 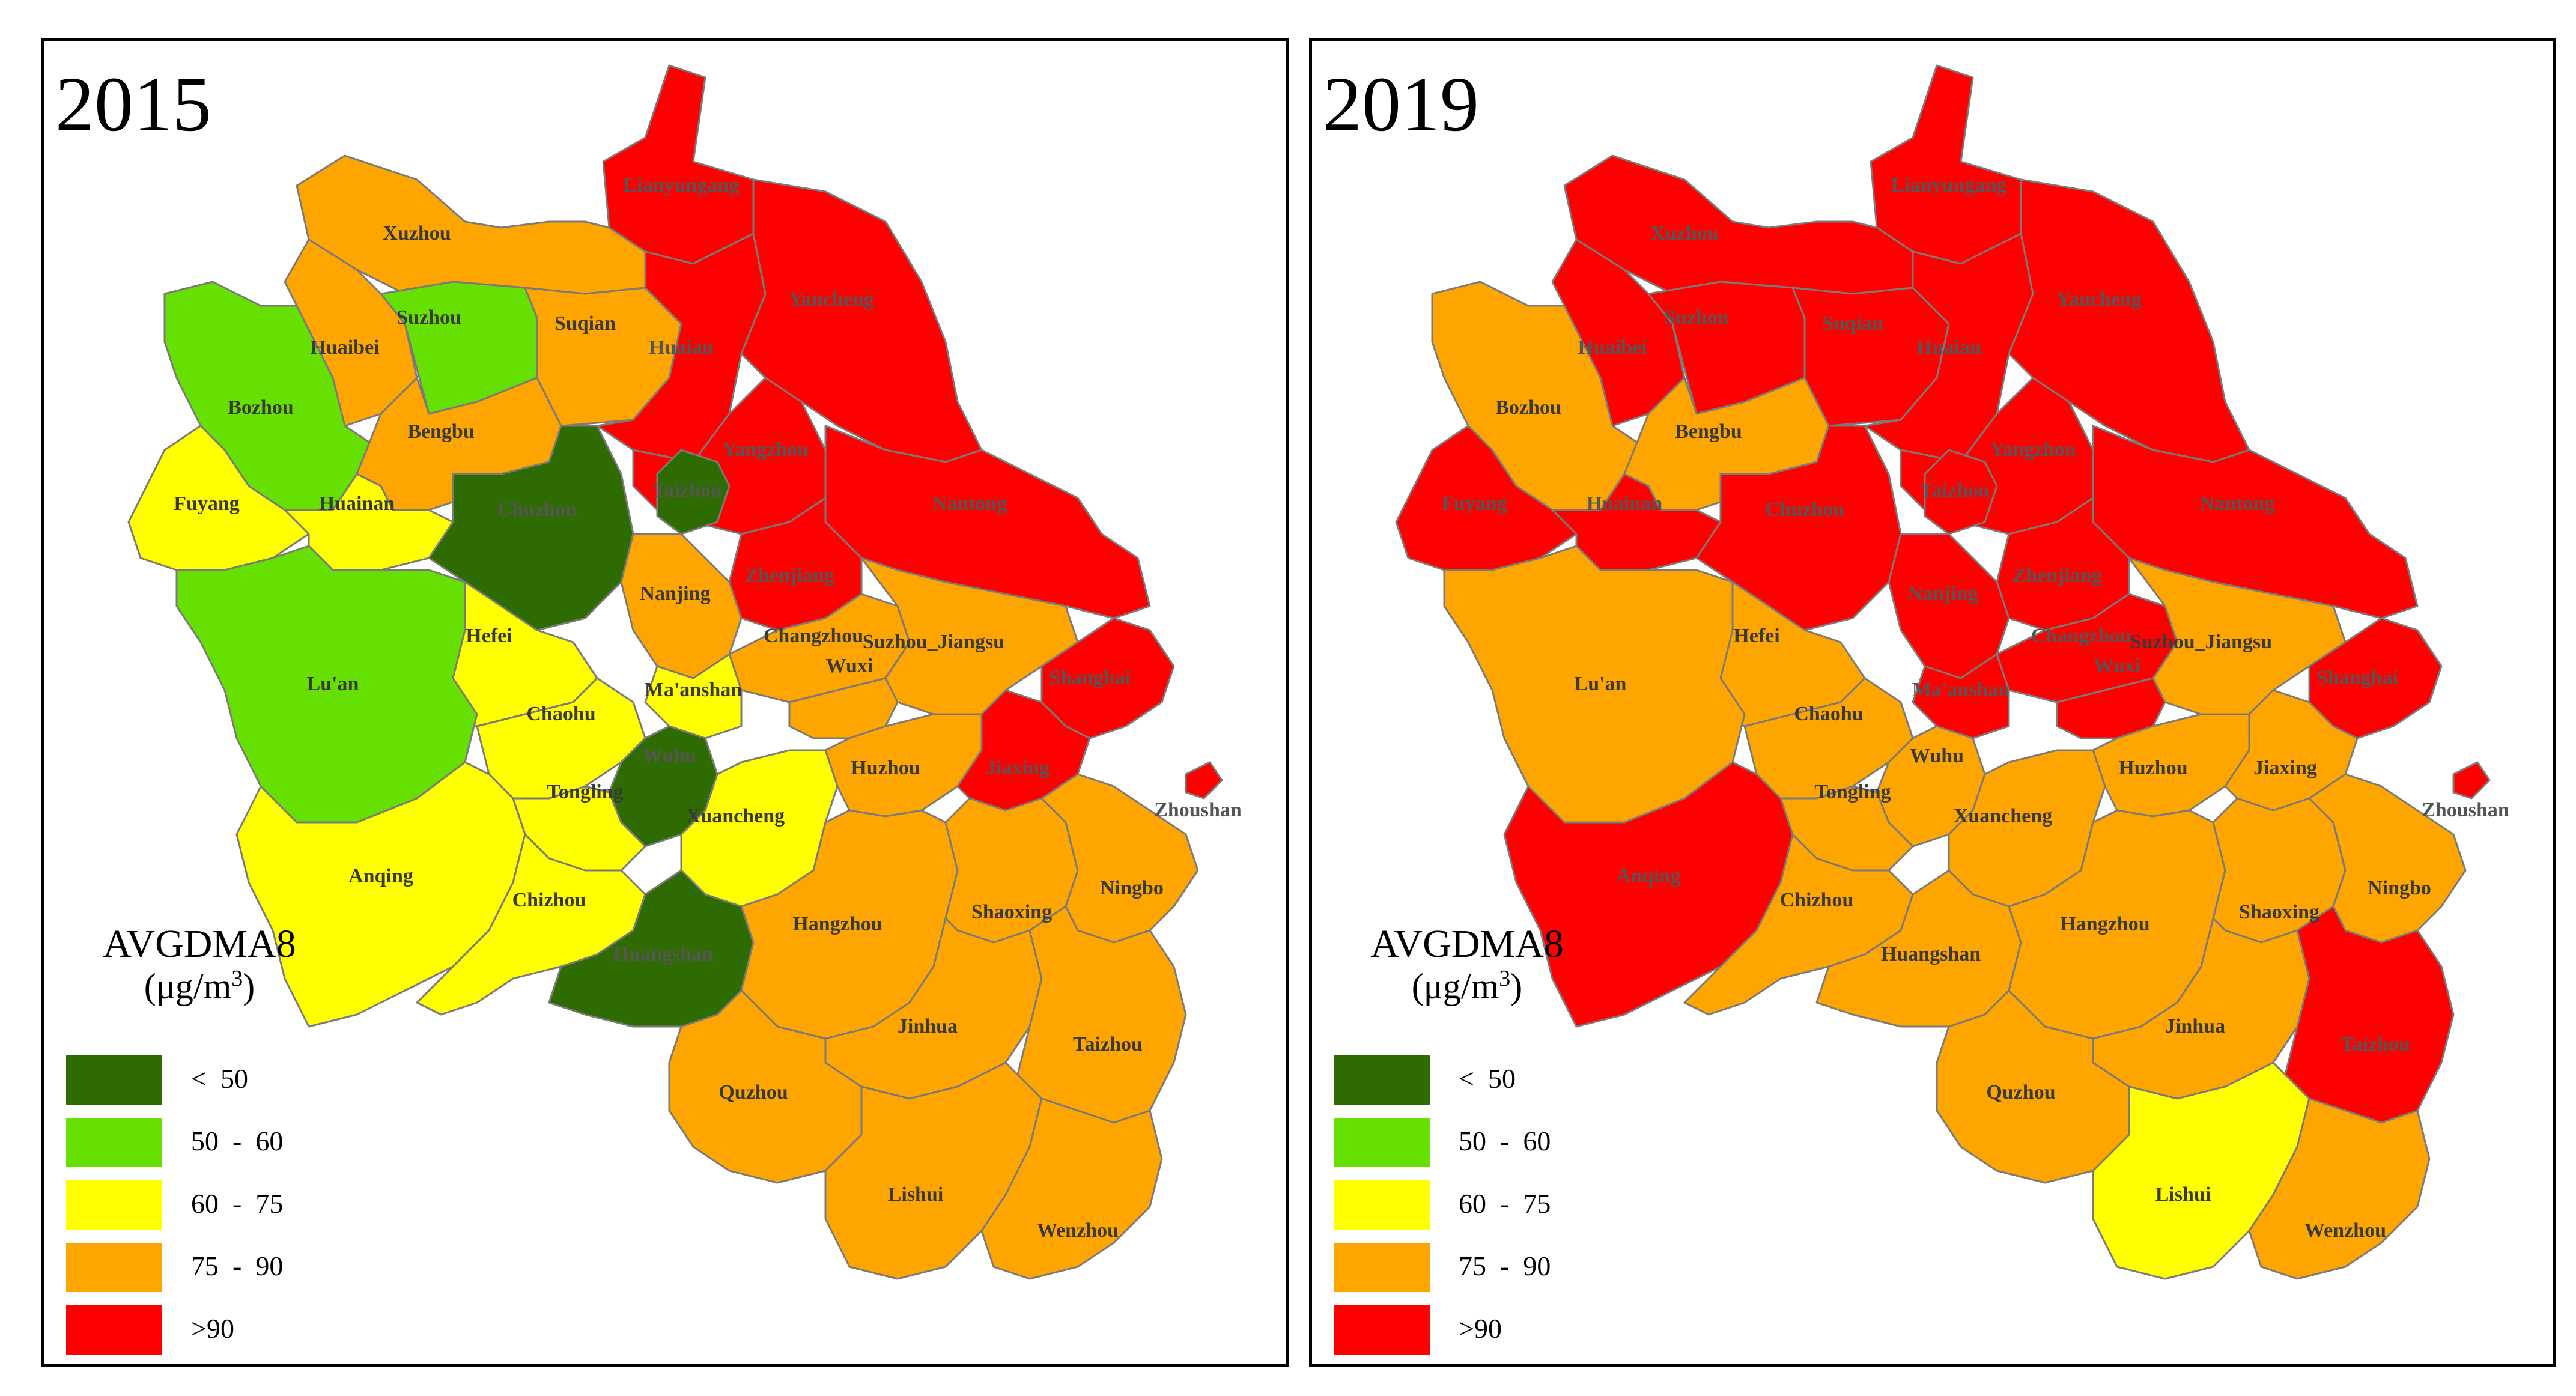 What do you see at coordinates (1078, 1230) in the screenshot?
I see `city-label-wenzhou: Wenzhou` at bounding box center [1078, 1230].